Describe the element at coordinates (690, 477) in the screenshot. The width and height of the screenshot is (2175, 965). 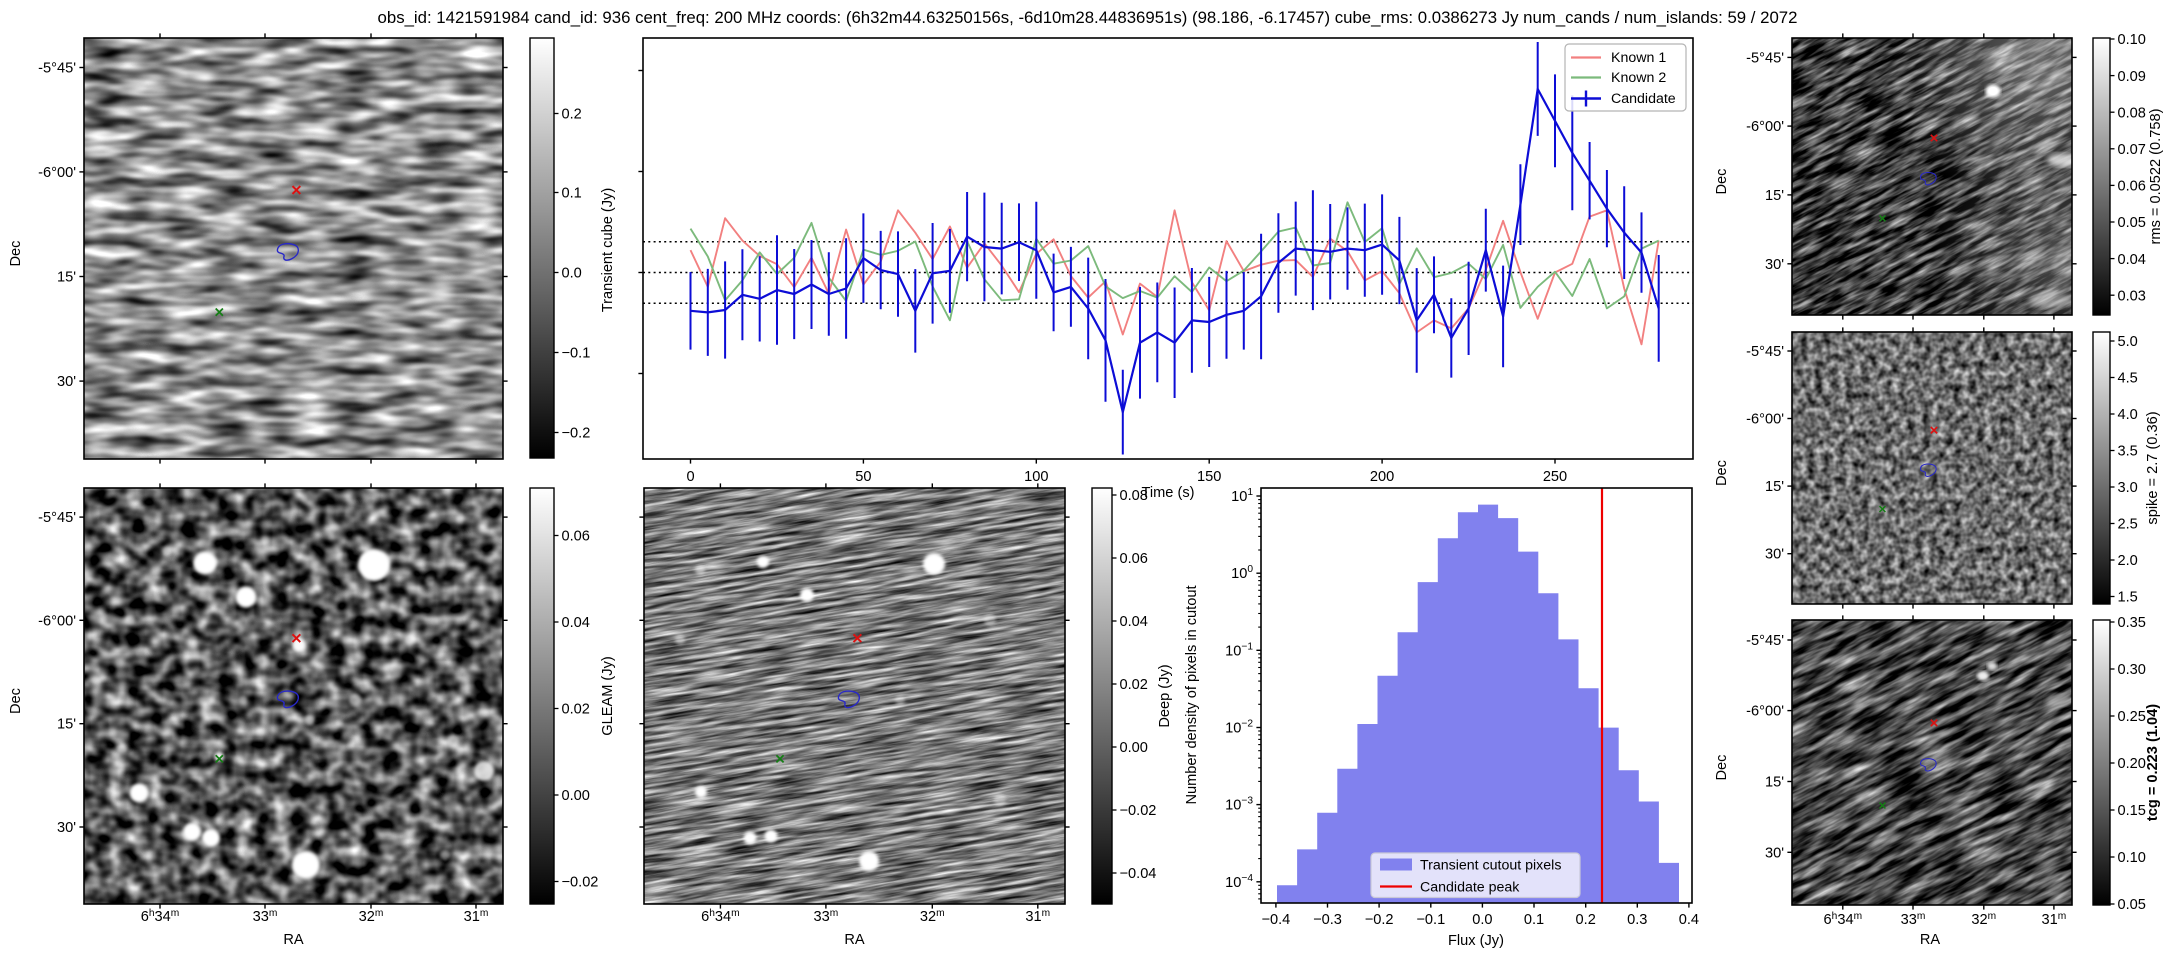
I see `svg-text: 0` at that location.